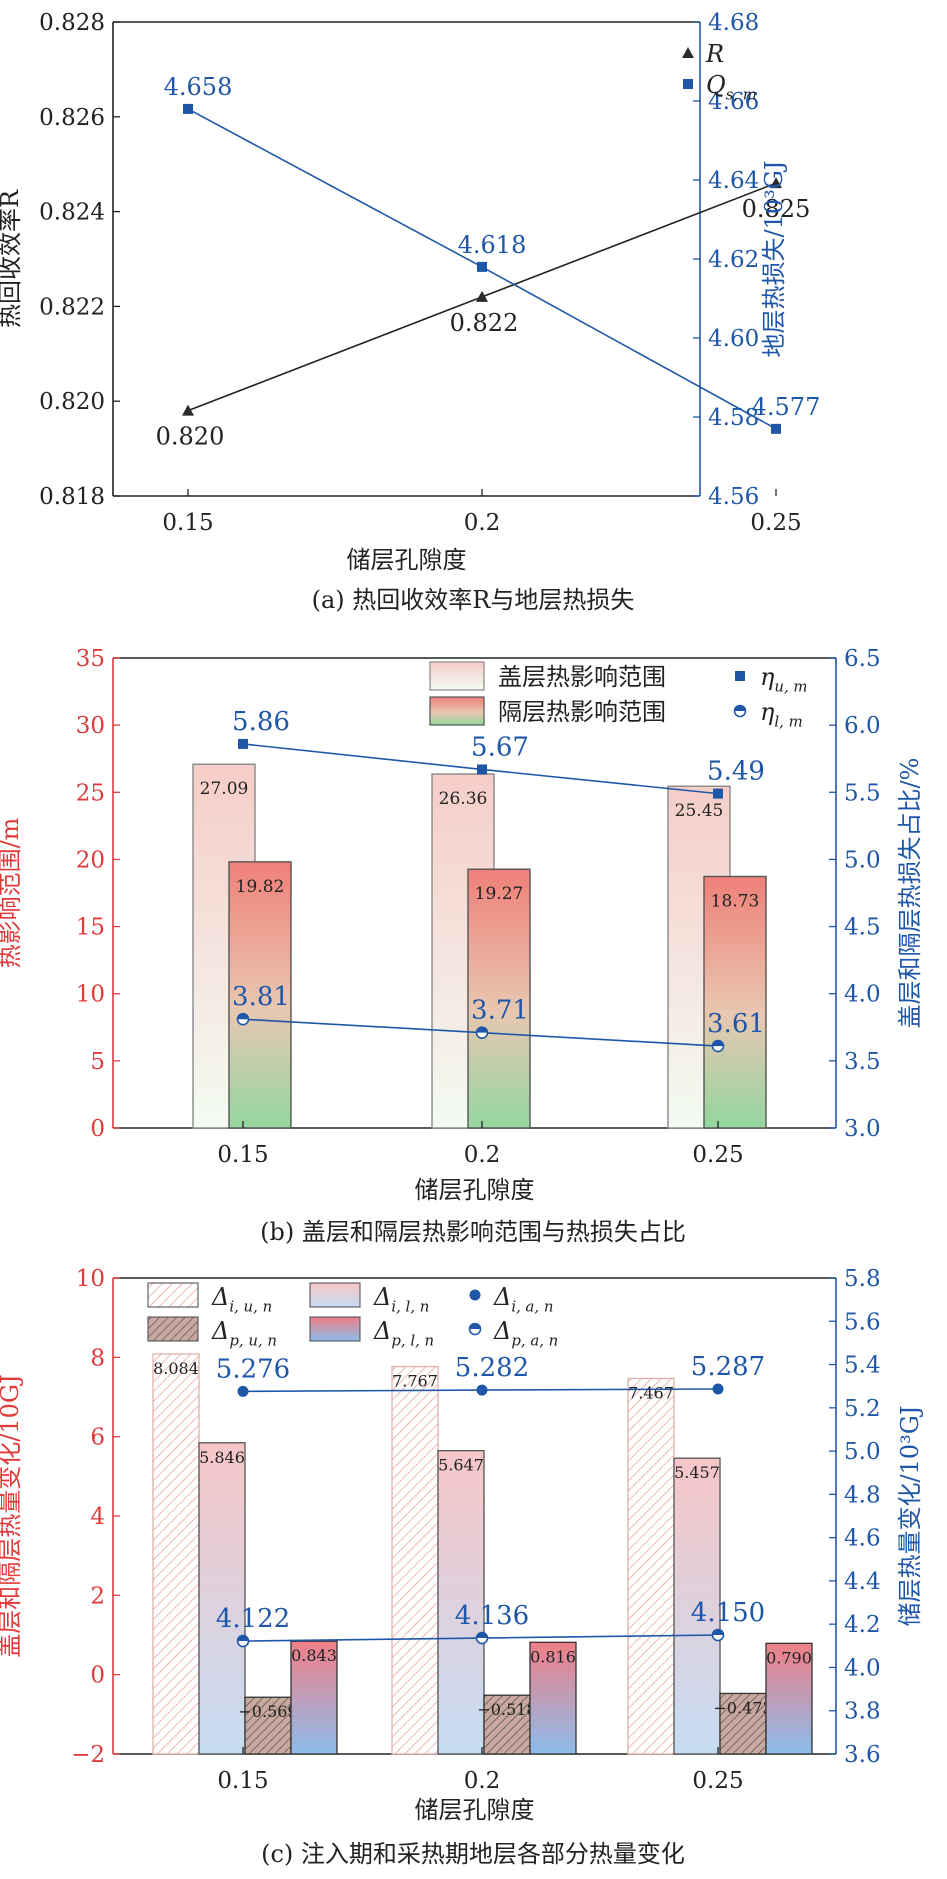  What do you see at coordinates (90, 726) in the screenshot?
I see `left-tick-label: 30` at bounding box center [90, 726].